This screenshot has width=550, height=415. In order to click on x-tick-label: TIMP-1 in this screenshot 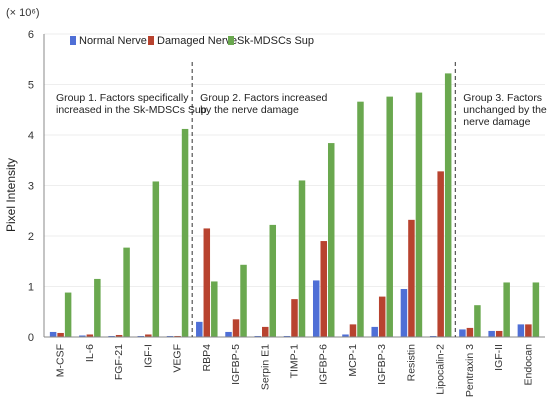, I will do `click(295, 361)`.